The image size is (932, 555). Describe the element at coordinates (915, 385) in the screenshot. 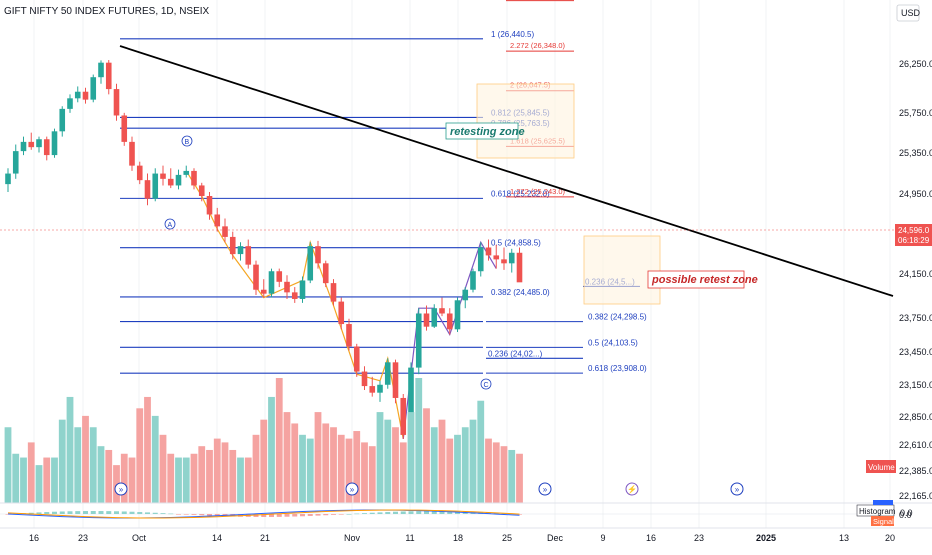

I see `y-tick-label: 23,150.0` at that location.